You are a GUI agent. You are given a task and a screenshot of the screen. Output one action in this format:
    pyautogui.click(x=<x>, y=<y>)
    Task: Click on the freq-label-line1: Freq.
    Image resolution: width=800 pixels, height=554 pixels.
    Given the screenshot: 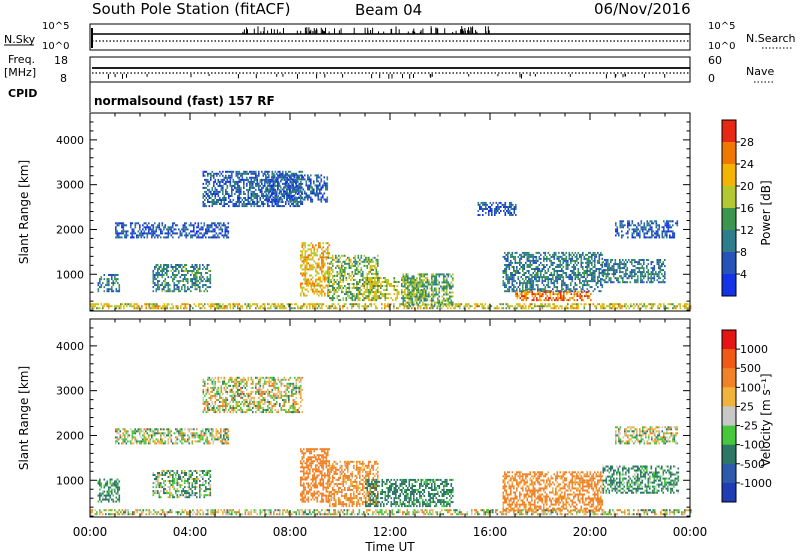 What is the action you would take?
    pyautogui.click(x=21, y=59)
    